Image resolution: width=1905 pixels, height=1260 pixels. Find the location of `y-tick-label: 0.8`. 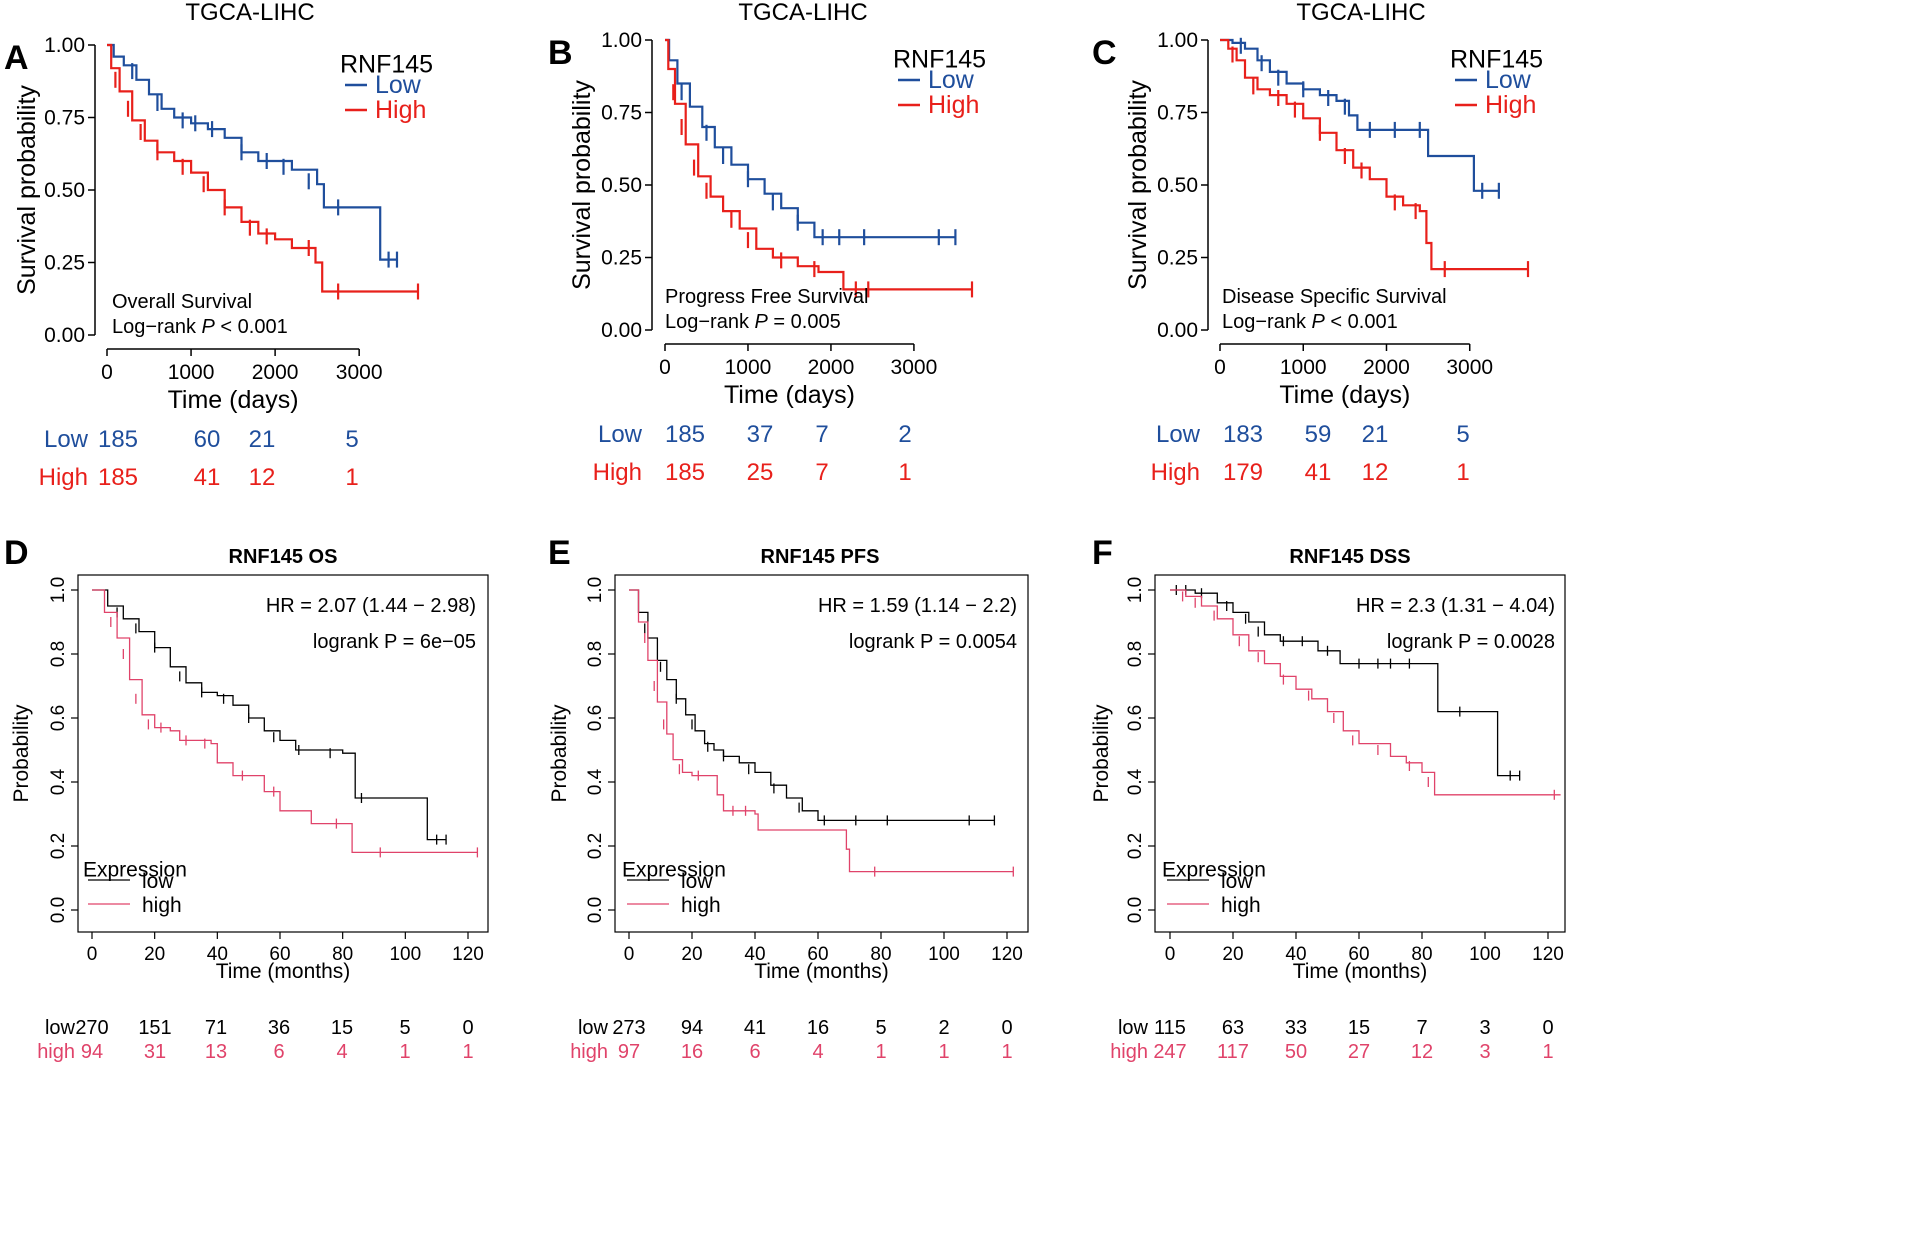

y-tick-label: 0.8 is located at coordinates (1135, 654).